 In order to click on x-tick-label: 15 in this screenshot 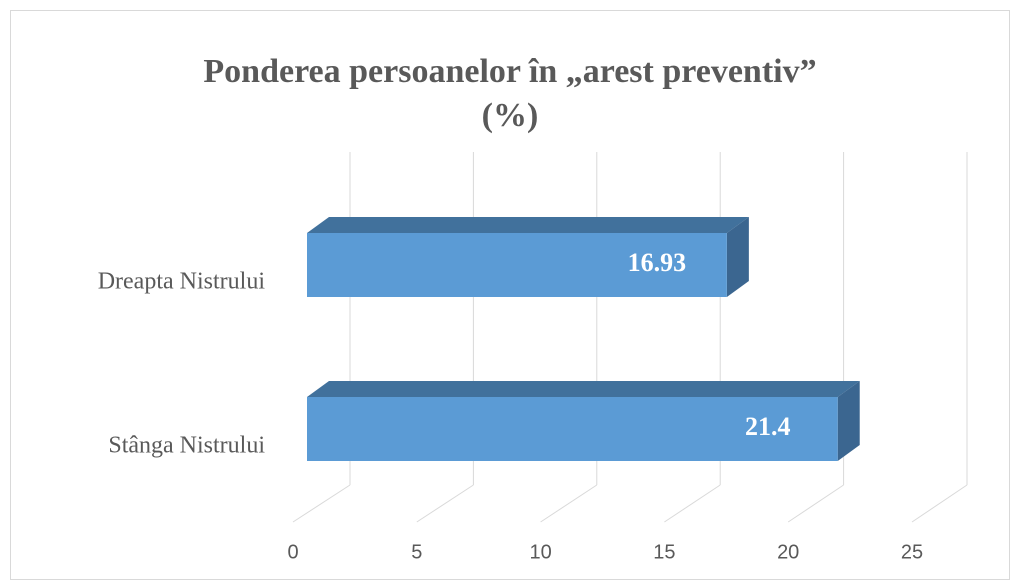, I will do `click(664, 552)`.